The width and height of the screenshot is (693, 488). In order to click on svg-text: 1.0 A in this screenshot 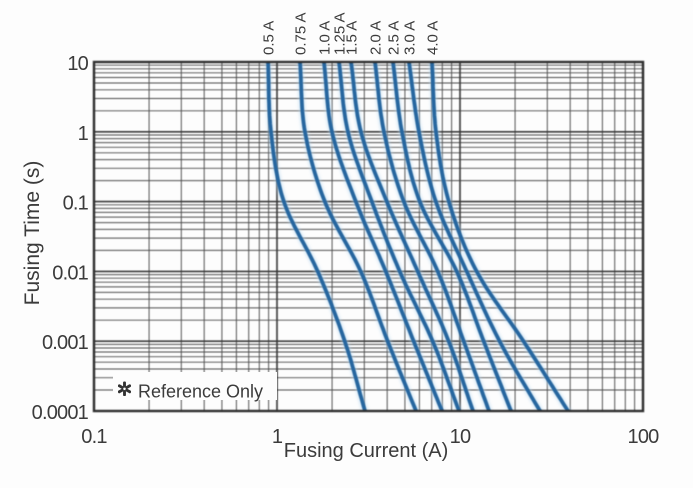, I will do `click(325, 38)`.